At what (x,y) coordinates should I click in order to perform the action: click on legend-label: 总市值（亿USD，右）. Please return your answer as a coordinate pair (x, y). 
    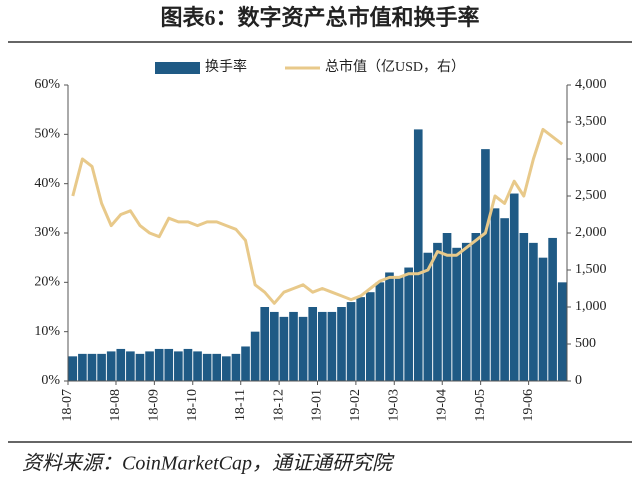
    Looking at the image, I should click on (395, 66).